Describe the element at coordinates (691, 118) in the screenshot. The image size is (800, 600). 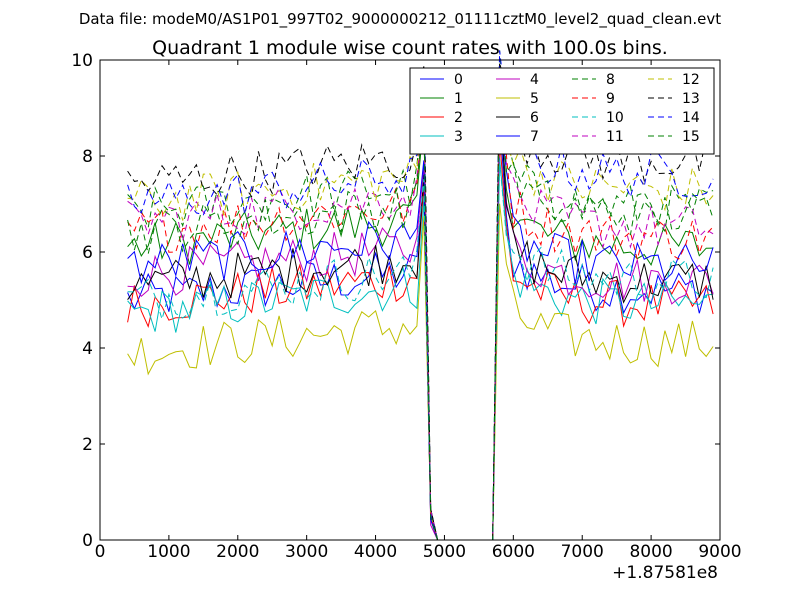
I see `legend-label-14: 14` at that location.